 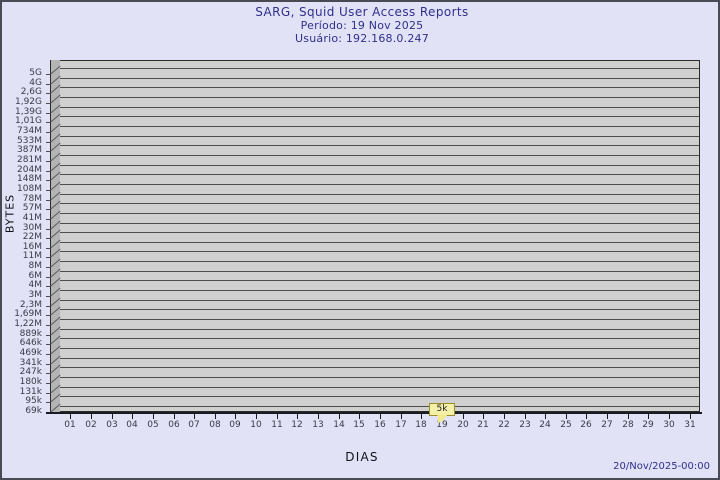 What do you see at coordinates (362, 38) in the screenshot?
I see `report-user: Usuário: 192.168.0.247` at bounding box center [362, 38].